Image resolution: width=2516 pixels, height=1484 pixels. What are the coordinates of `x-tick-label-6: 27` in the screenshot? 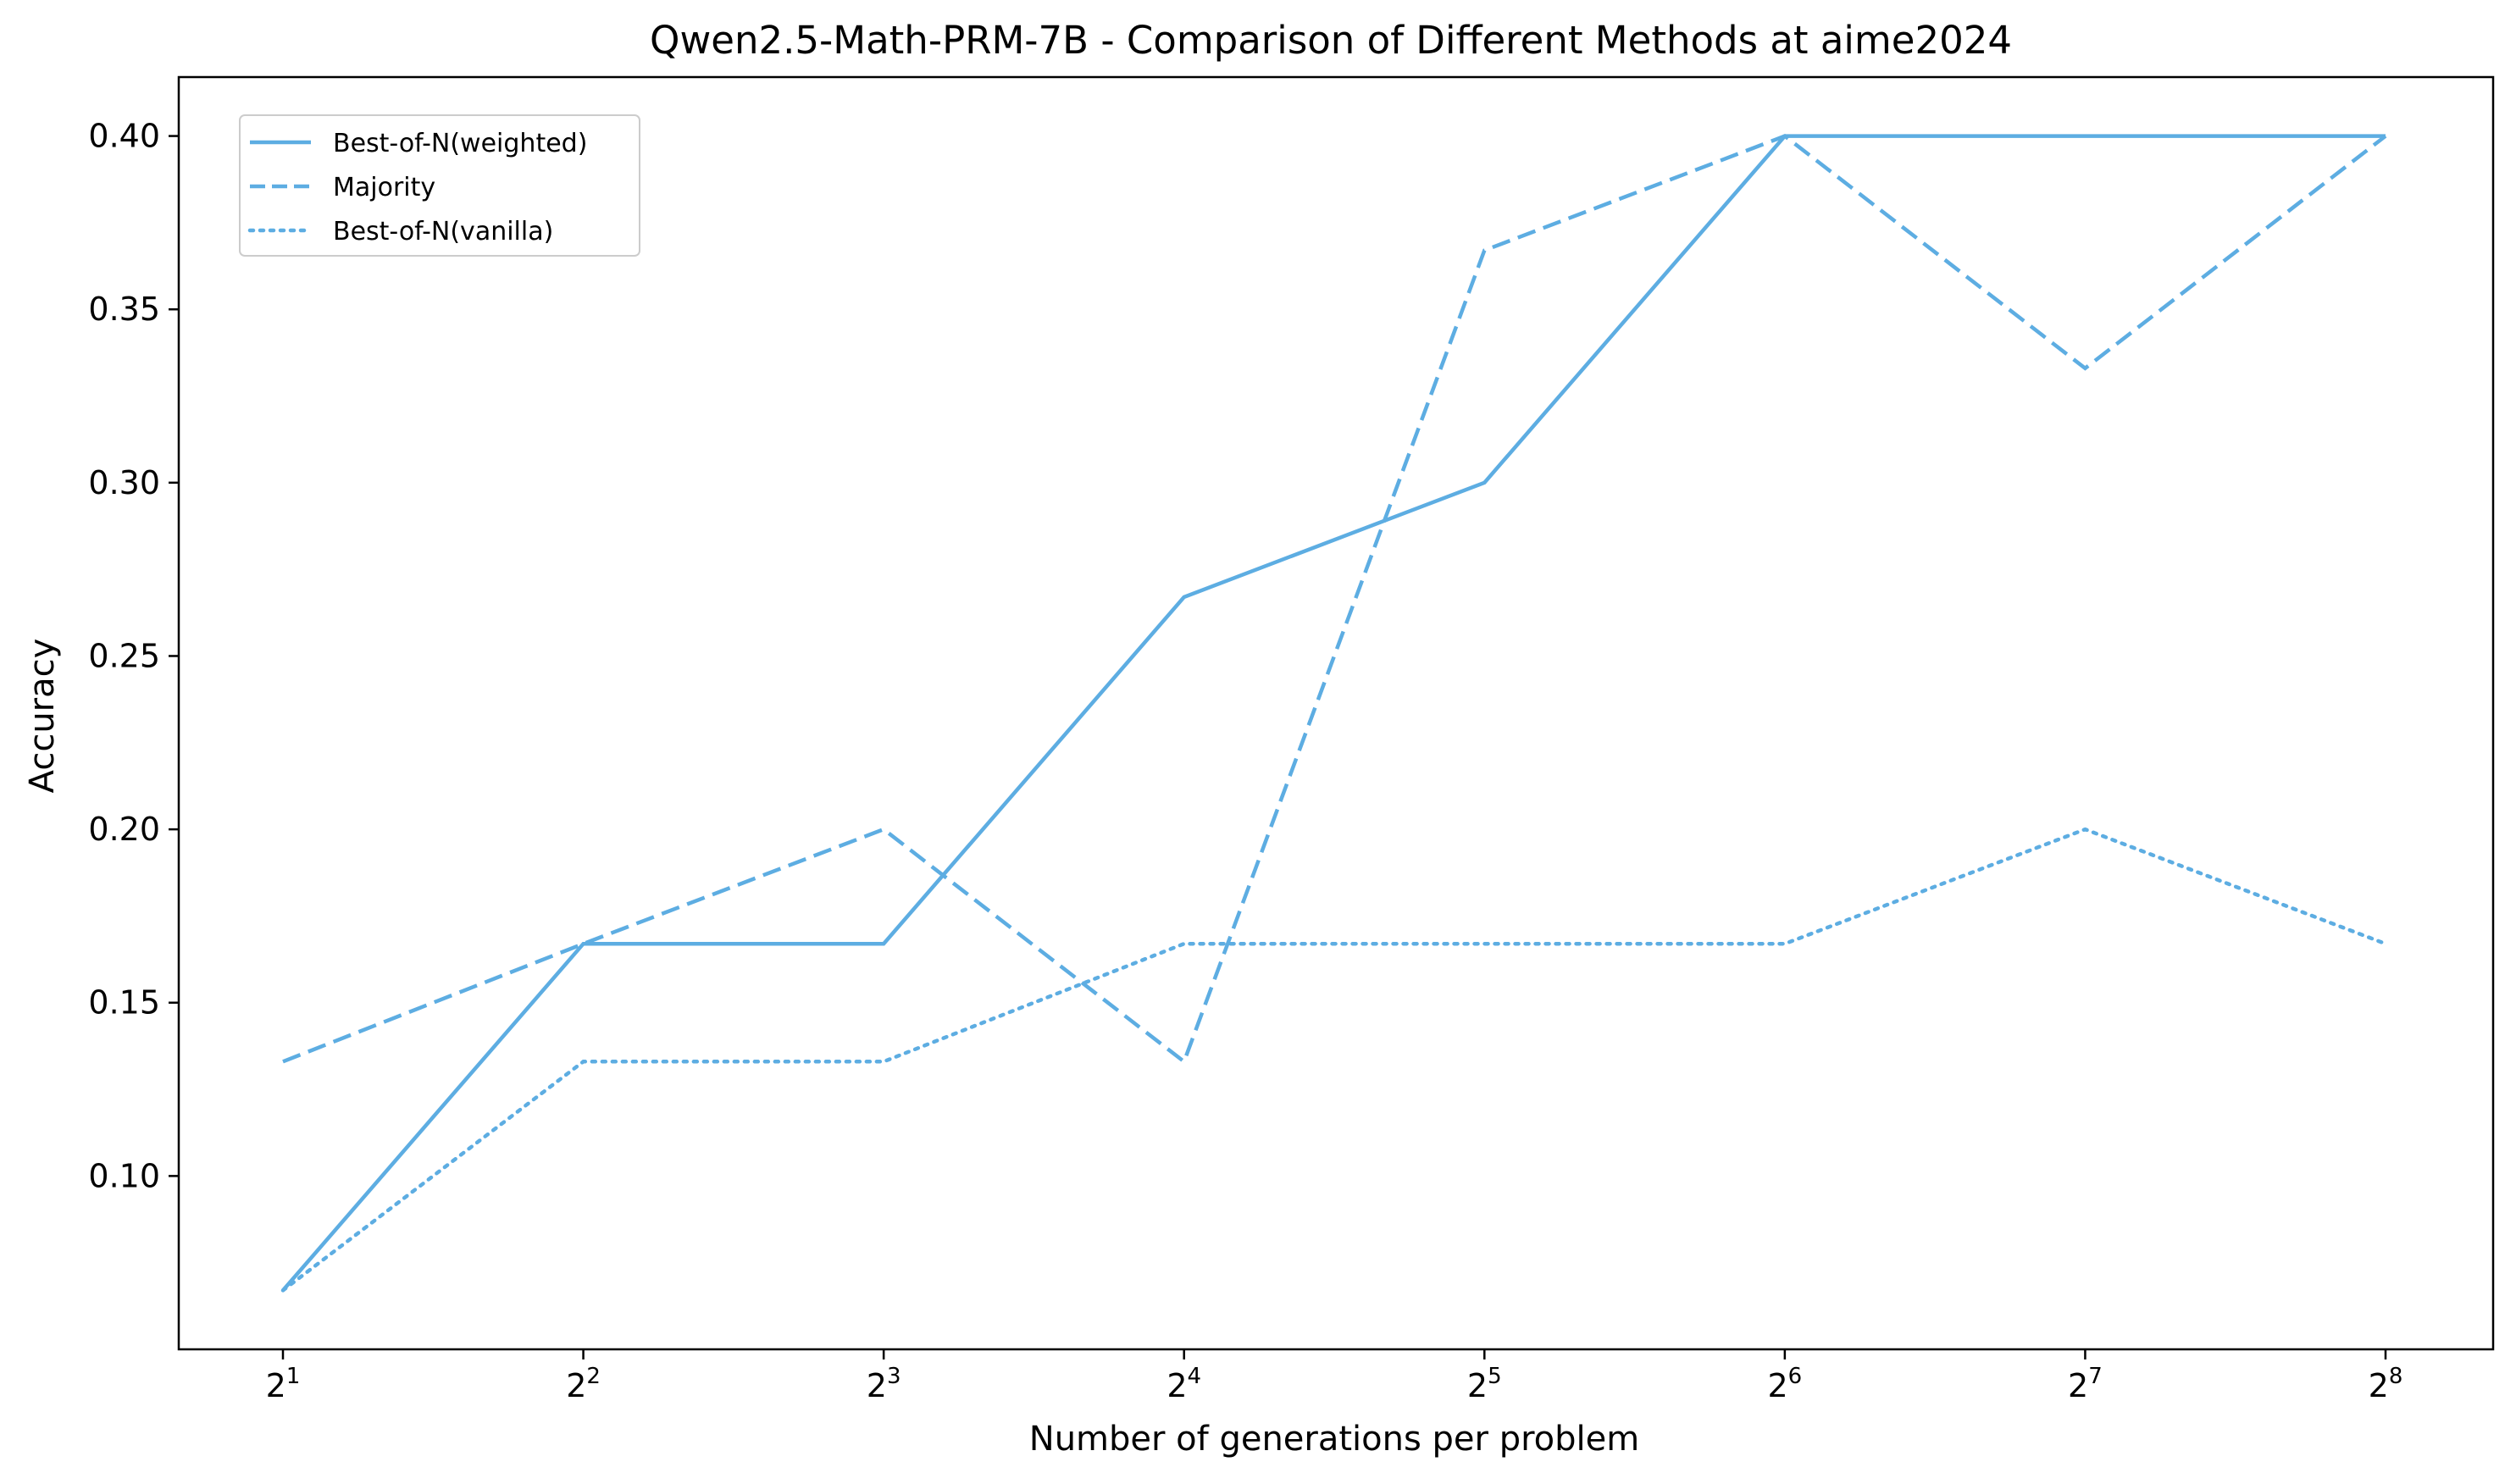 It's located at (2085, 1384).